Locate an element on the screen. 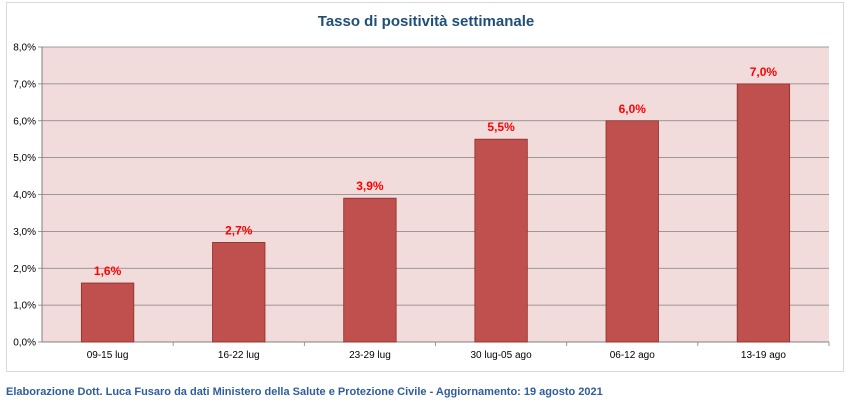 Image resolution: width=850 pixels, height=405 pixels. data-label: 7,0% is located at coordinates (764, 72).